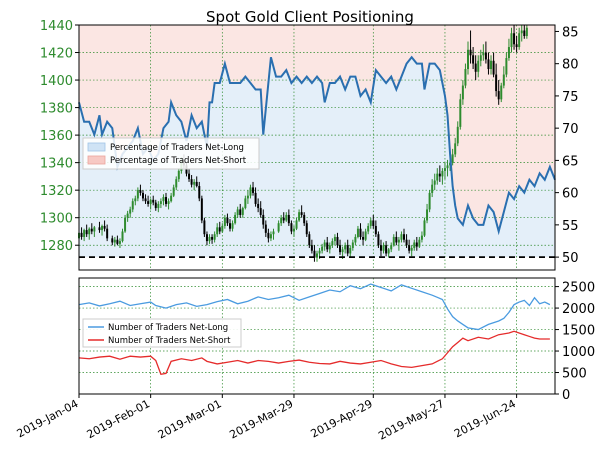 The height and width of the screenshot is (459, 601). What do you see at coordinates (578, 331) in the screenshot?
I see `count-tick-label: 1500` at bounding box center [578, 331].